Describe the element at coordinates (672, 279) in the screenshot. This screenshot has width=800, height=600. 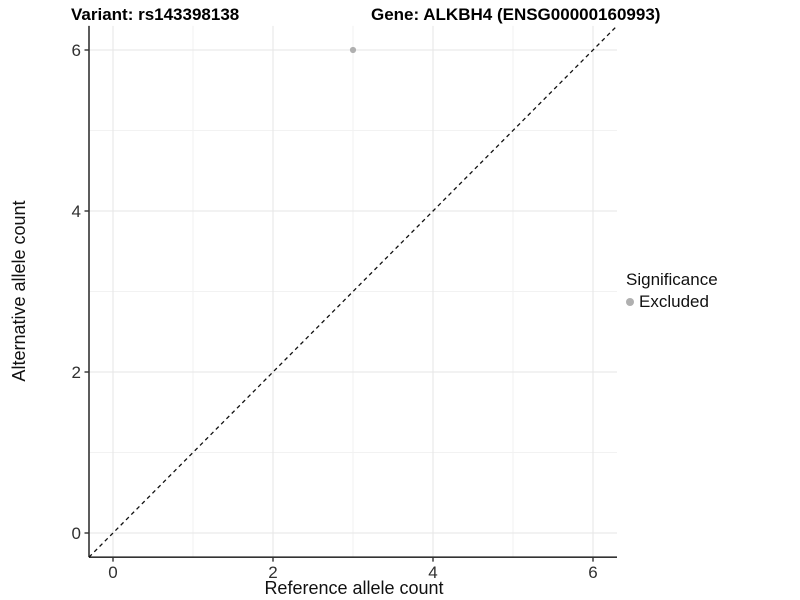
I see `legend-title: Significance` at that location.